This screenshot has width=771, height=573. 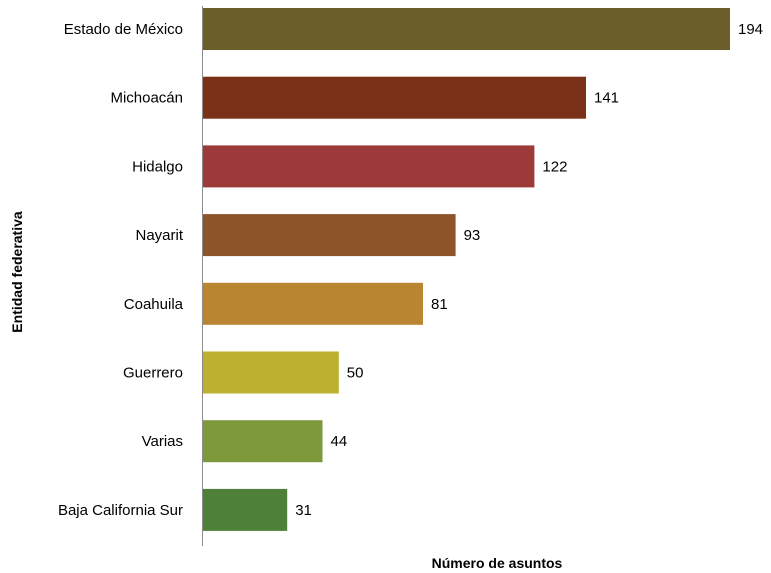 I want to click on category-label: Guerrero, so click(x=153, y=373).